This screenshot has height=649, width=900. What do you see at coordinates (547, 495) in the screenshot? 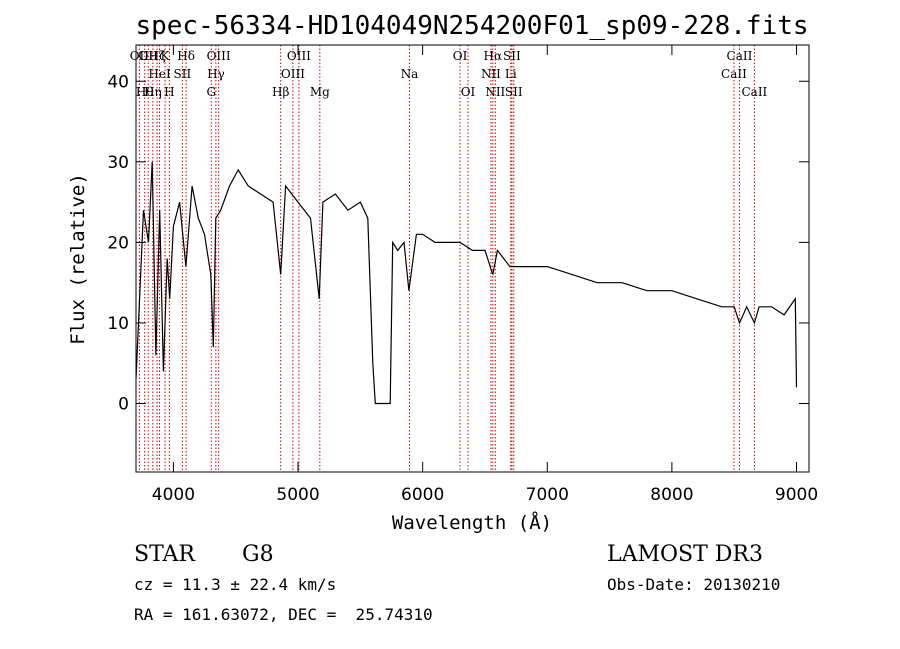
I see `x-tick-label: 7000` at bounding box center [547, 495].